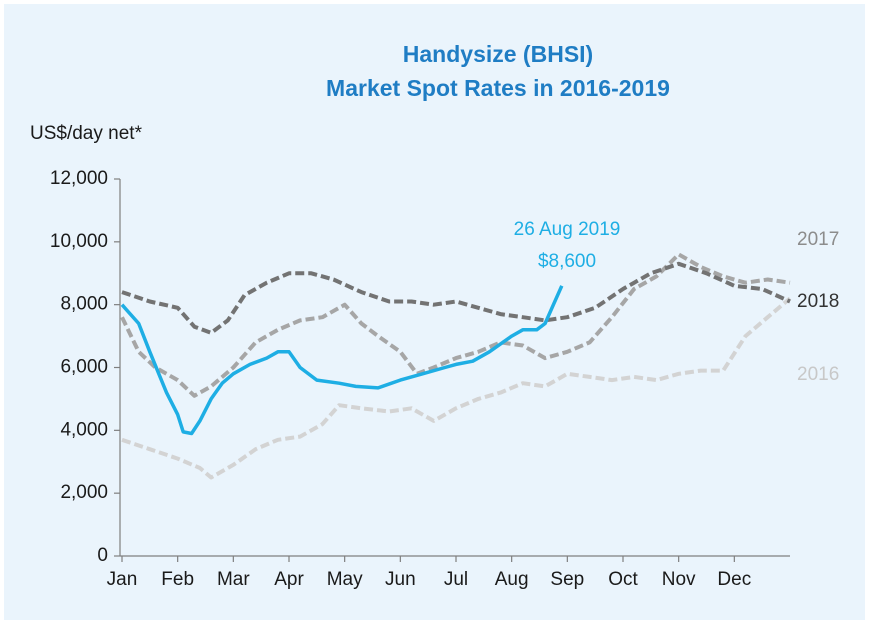 This screenshot has height=624, width=869. Describe the element at coordinates (122, 579) in the screenshot. I see `x-tick-label: Jan` at that location.